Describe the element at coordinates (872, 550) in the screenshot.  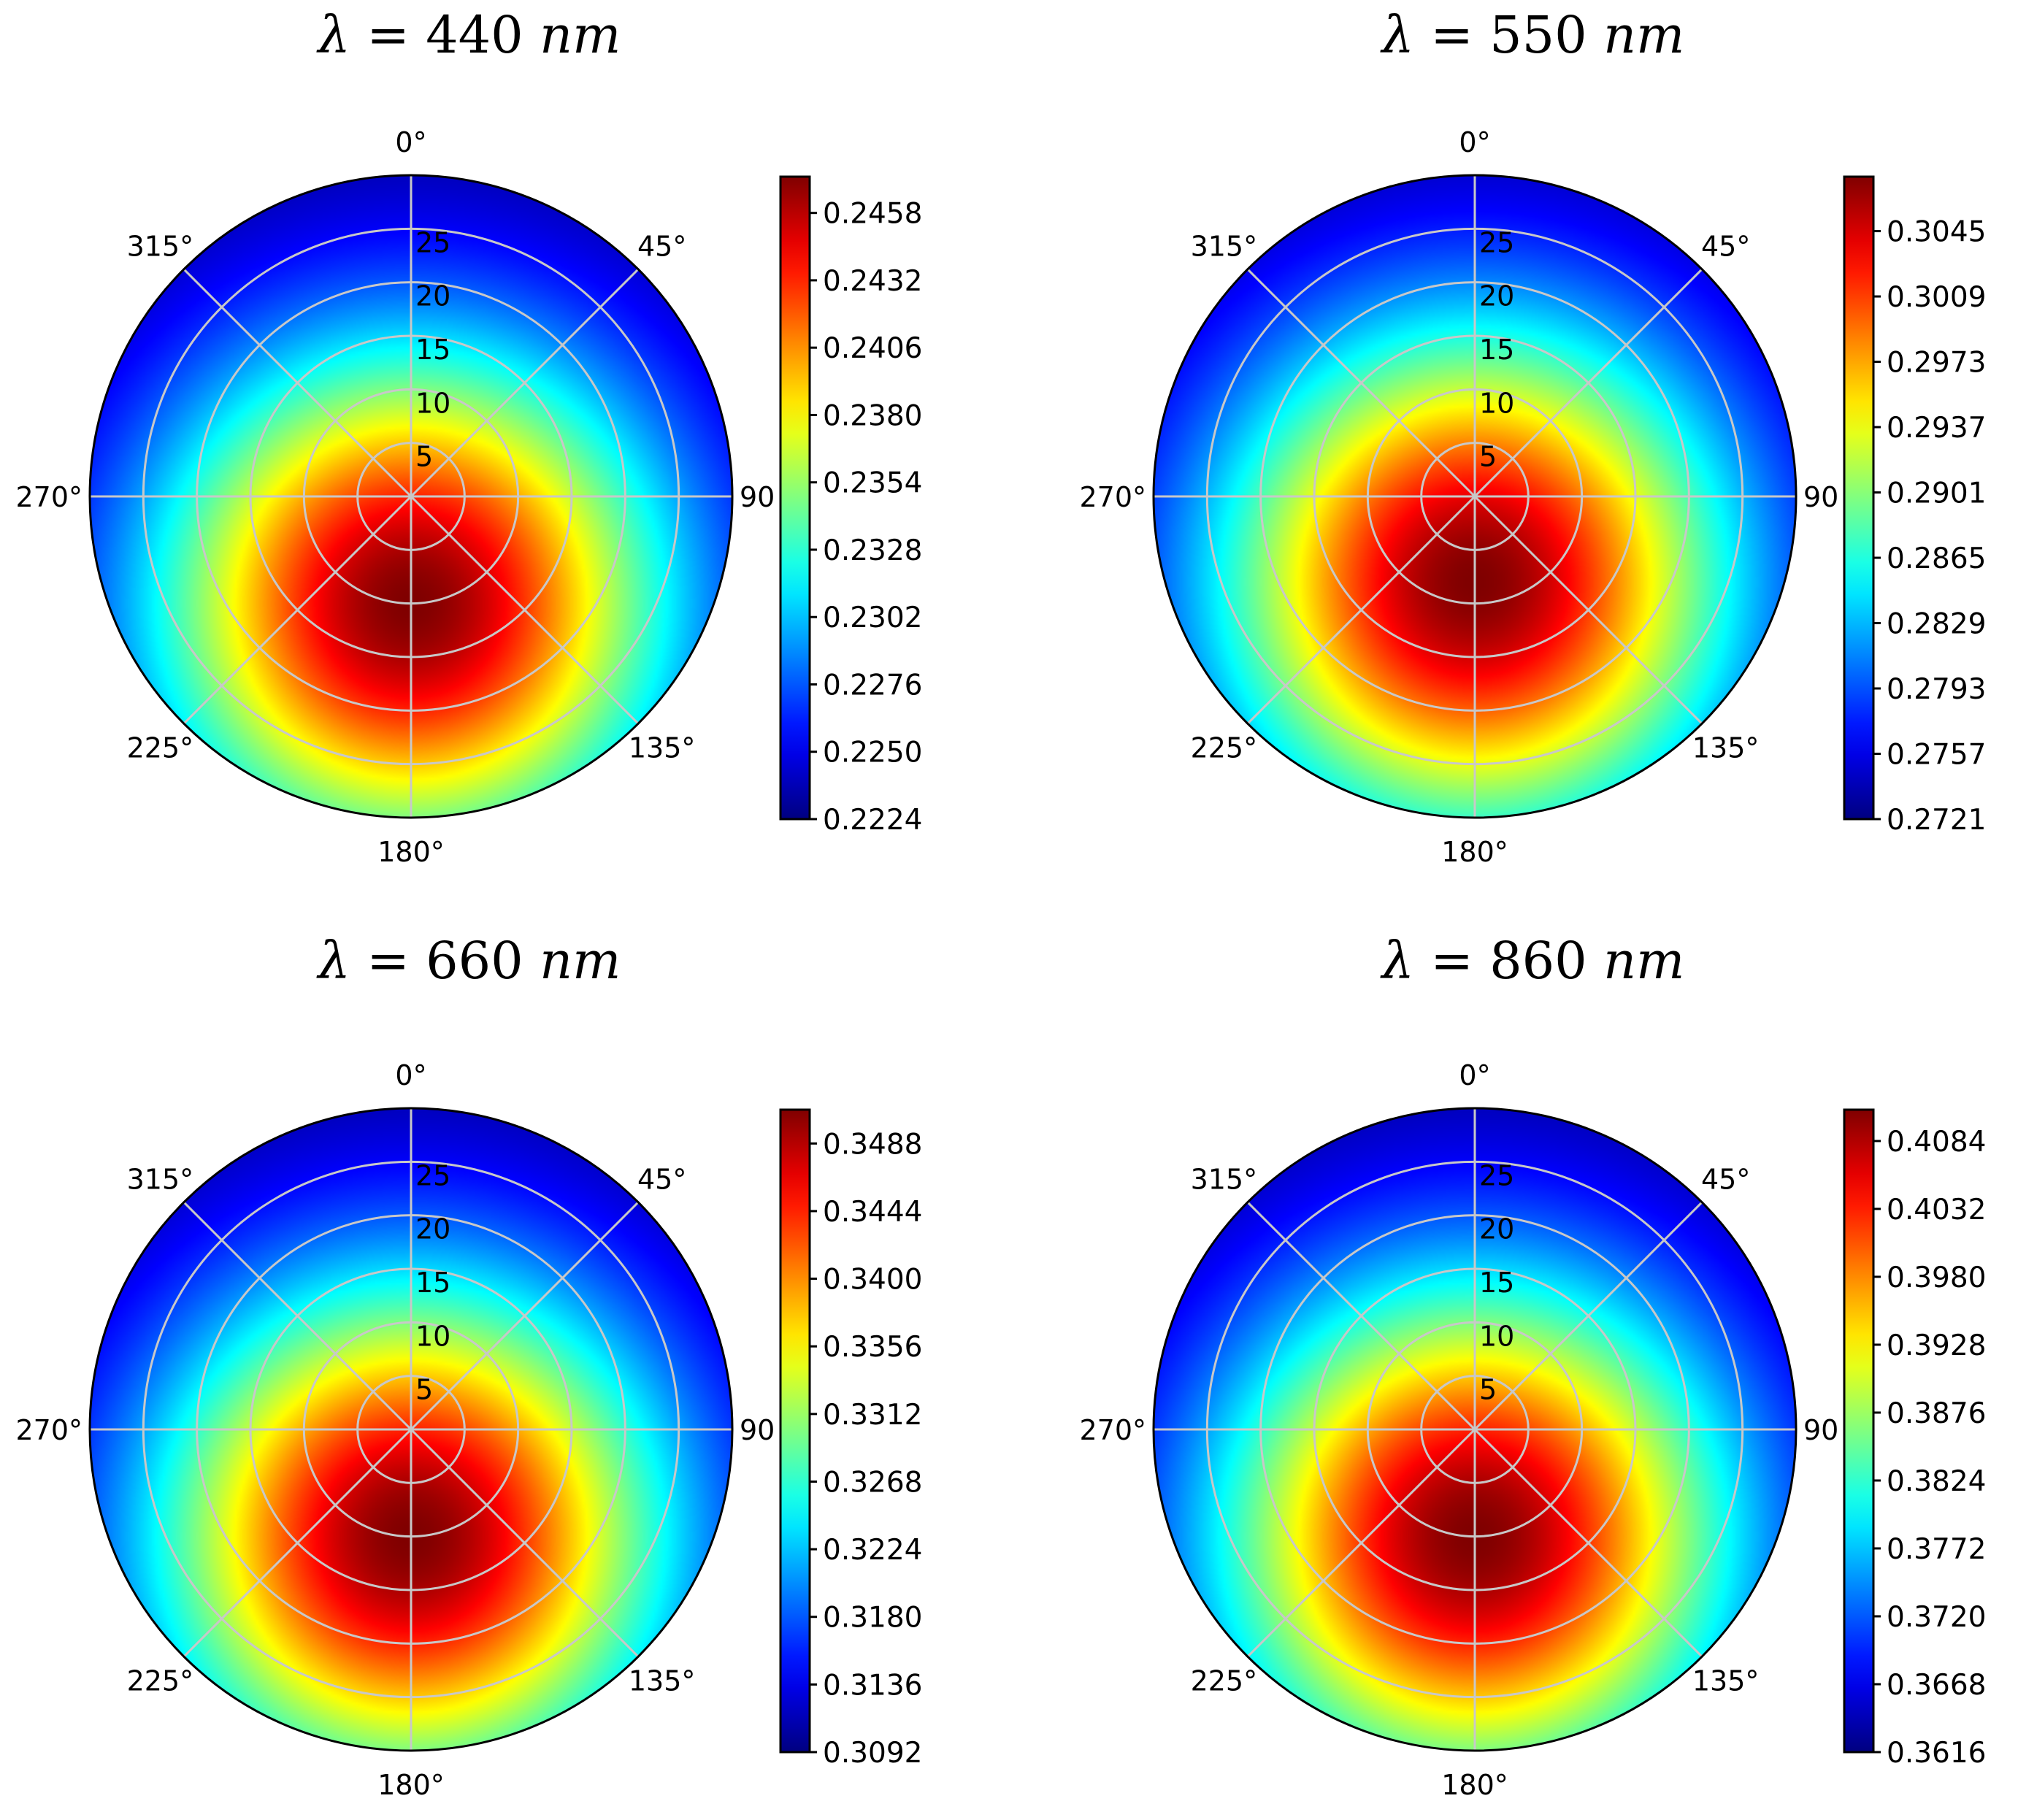
I see `colorbar-tick-label: 0.2328` at that location.